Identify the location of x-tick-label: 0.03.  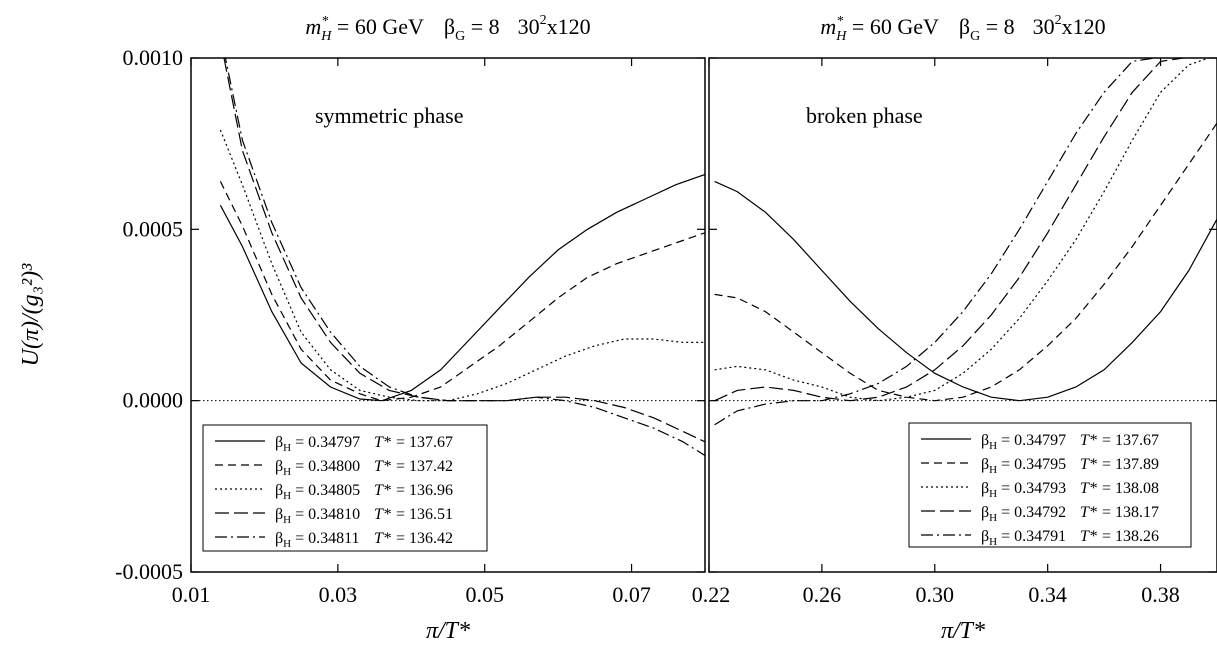
(338, 594).